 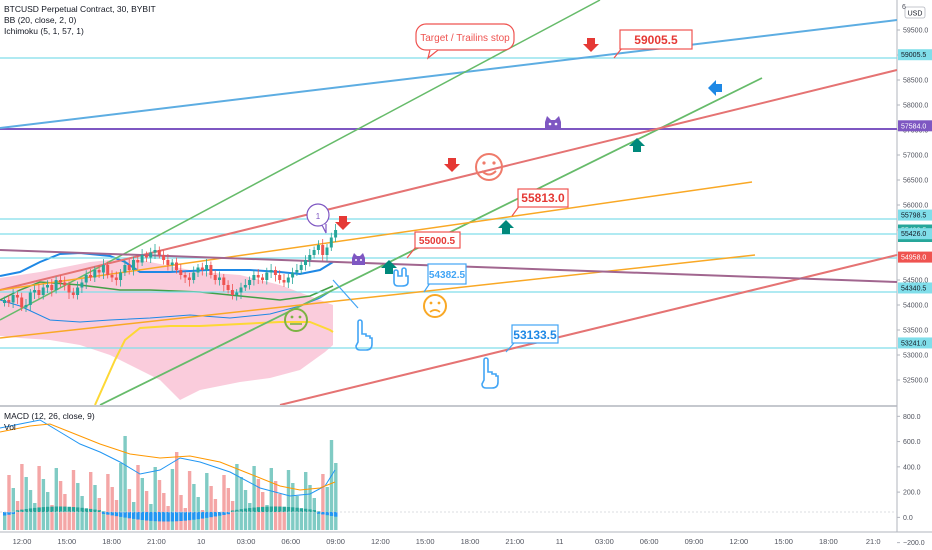 I want to click on bb-indicator-label: BB (20, close, 2, 0), so click(x=40, y=20).